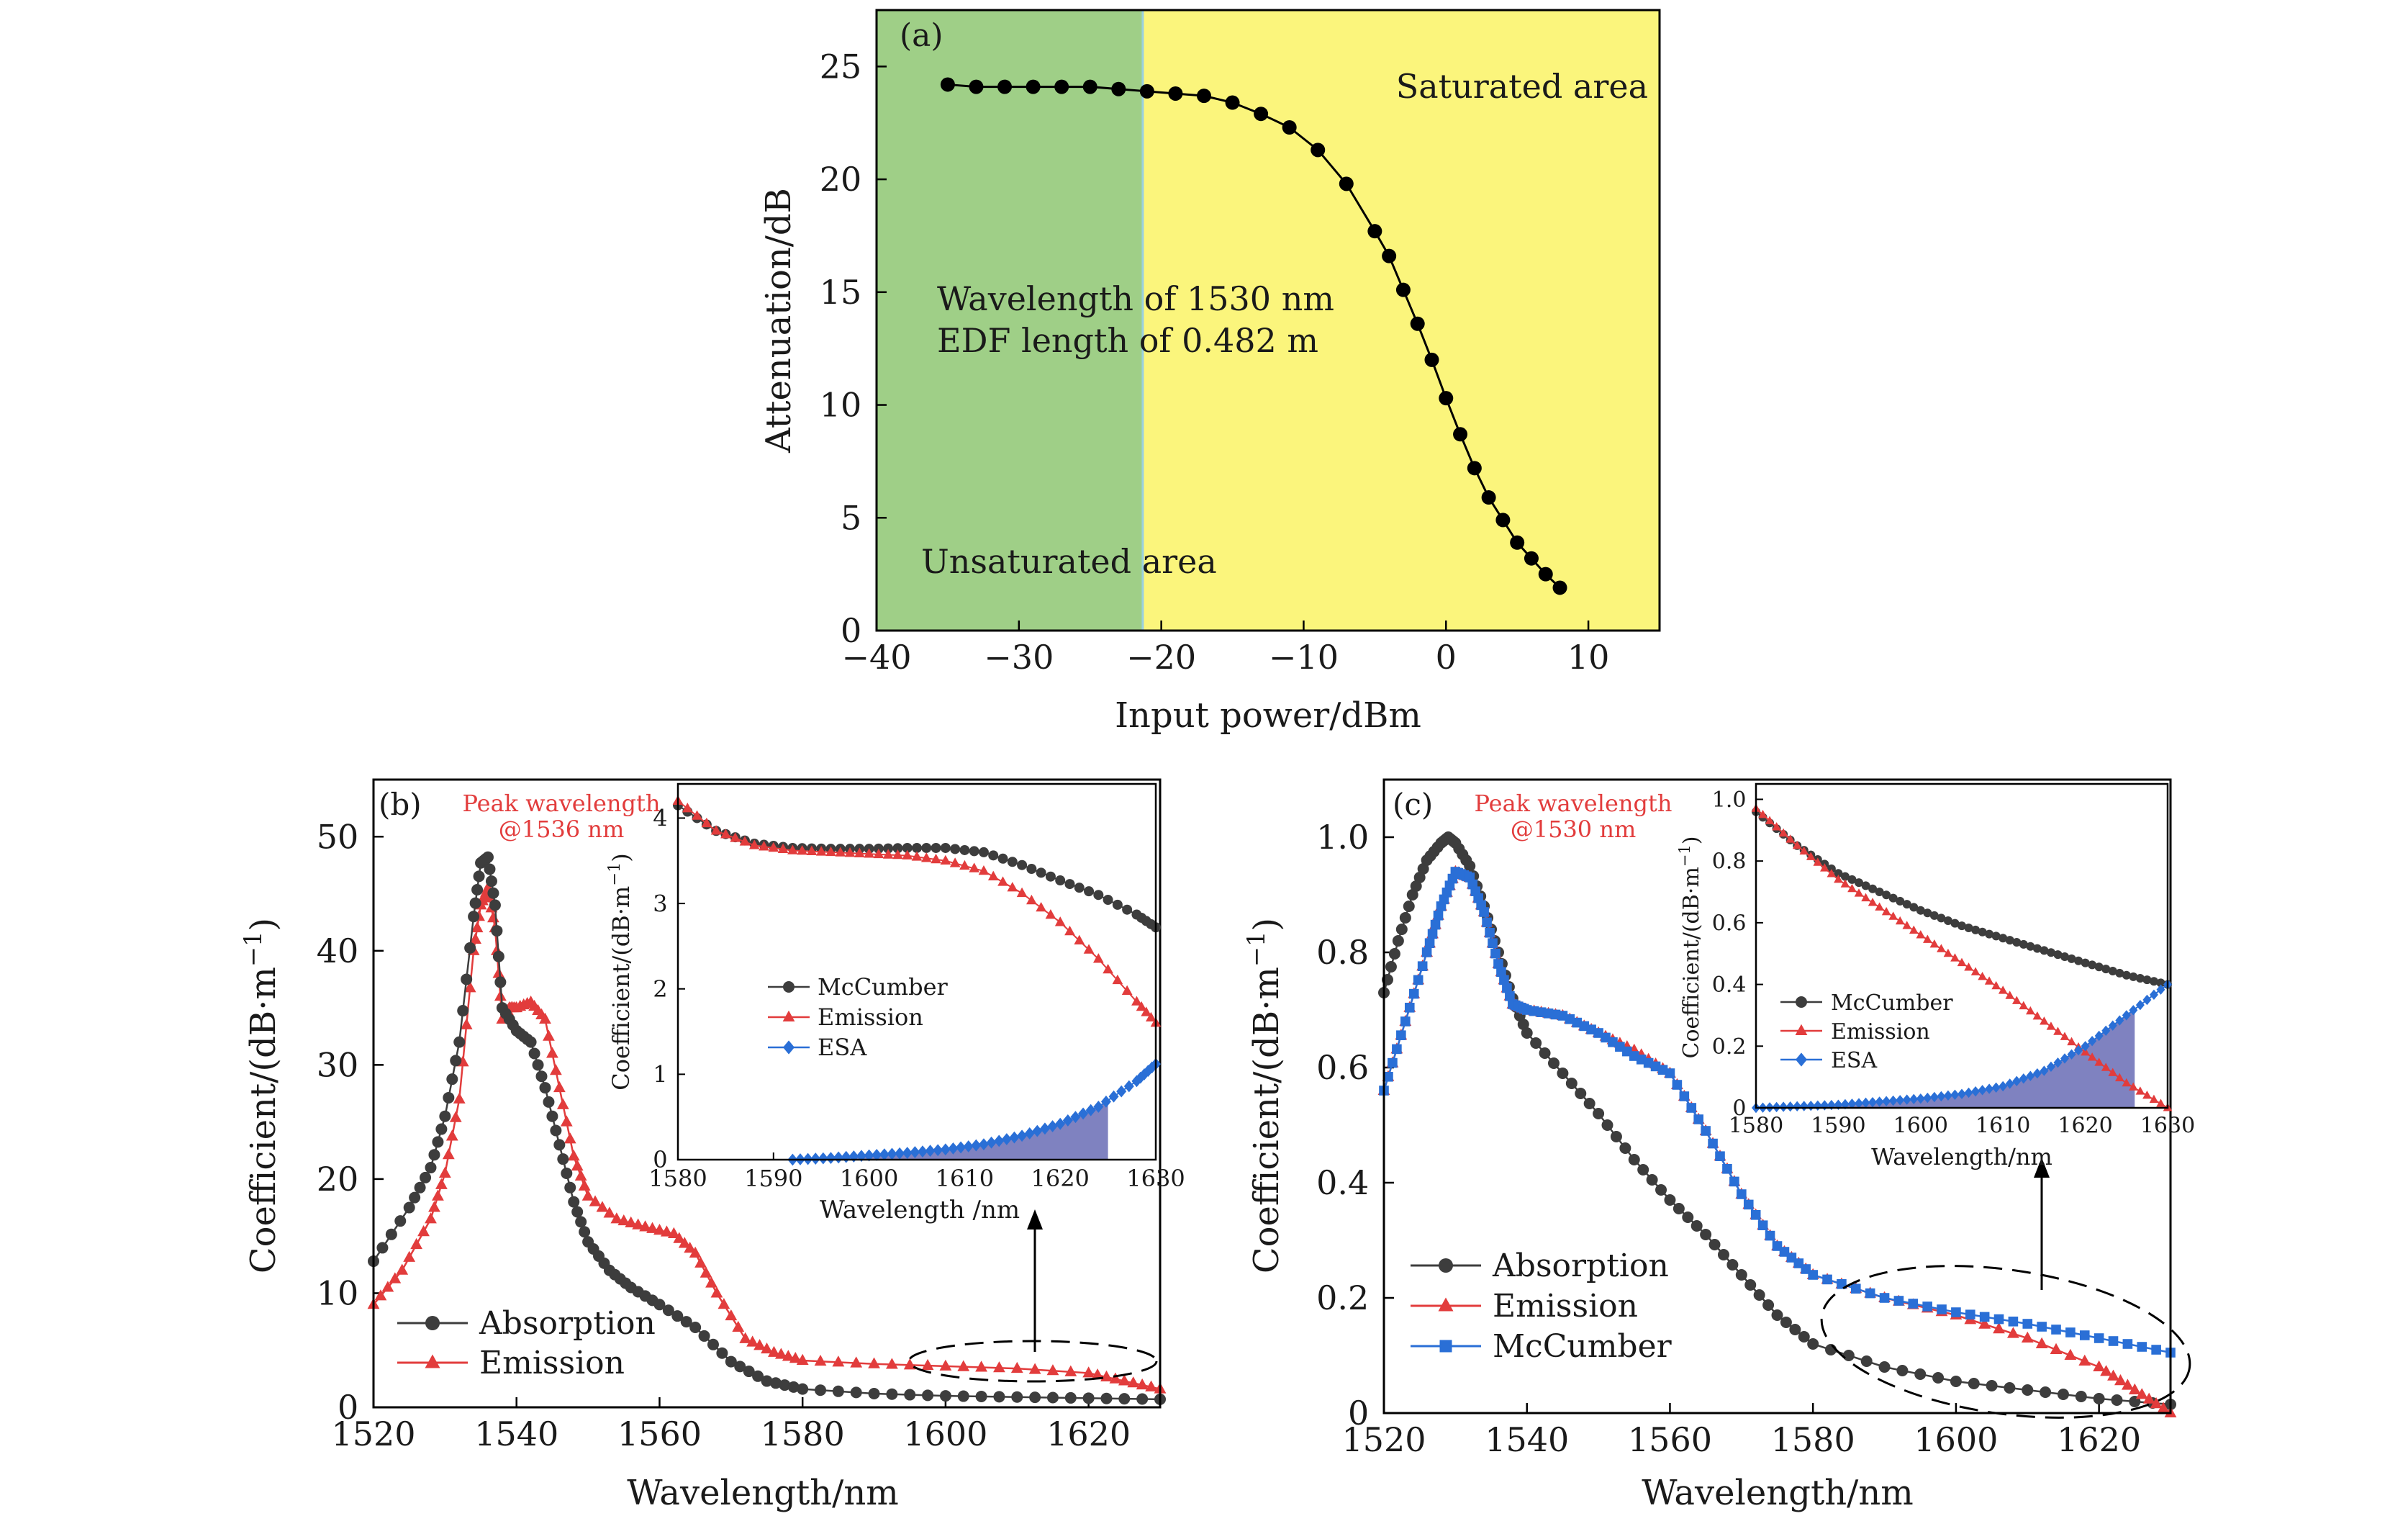  I want to click on plot-frame, so click(1777, 1096).